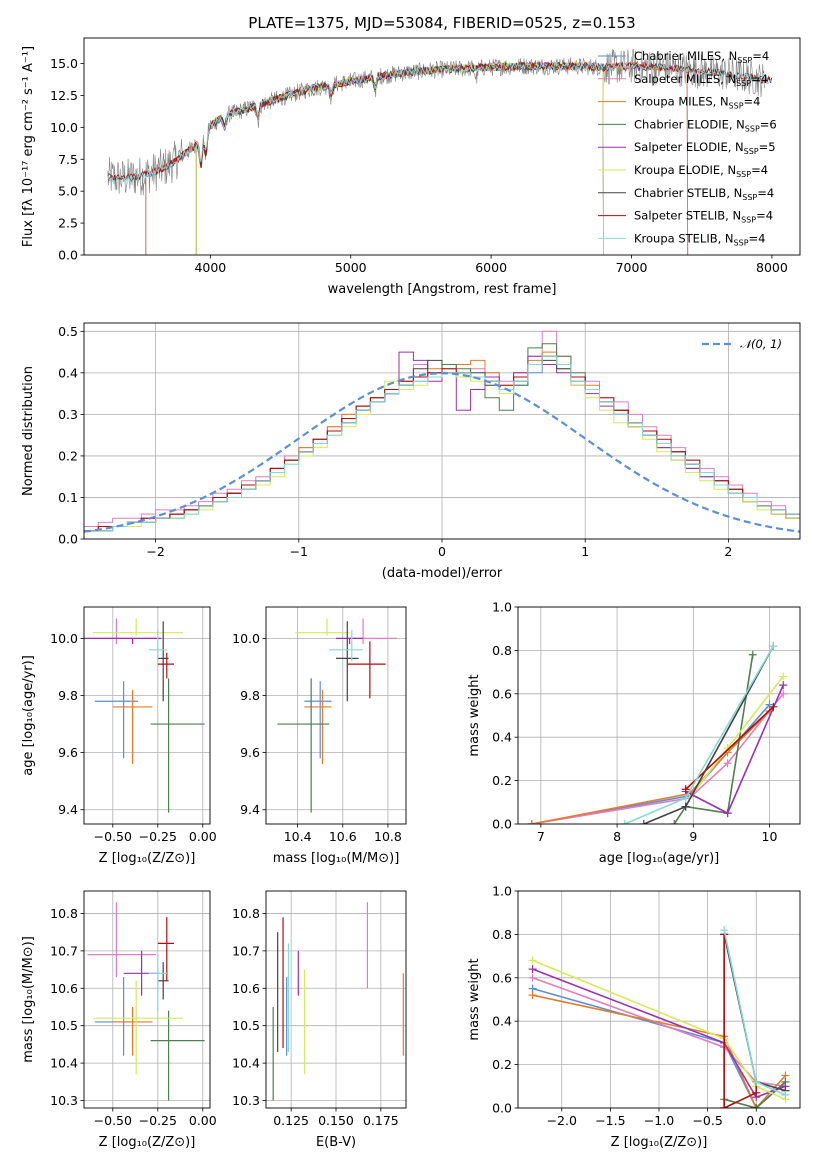  I want to click on legend-entry: 𝒩(0, 1), so click(761, 344).